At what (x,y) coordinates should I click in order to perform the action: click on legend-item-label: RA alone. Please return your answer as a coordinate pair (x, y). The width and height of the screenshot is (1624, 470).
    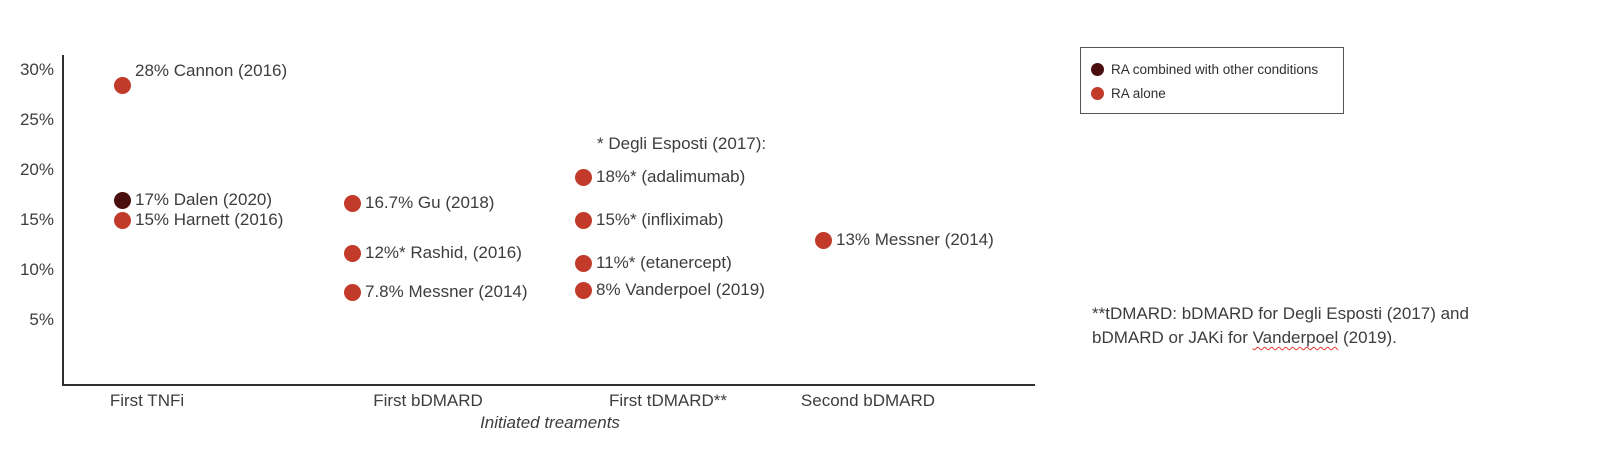
    Looking at the image, I should click on (1138, 93).